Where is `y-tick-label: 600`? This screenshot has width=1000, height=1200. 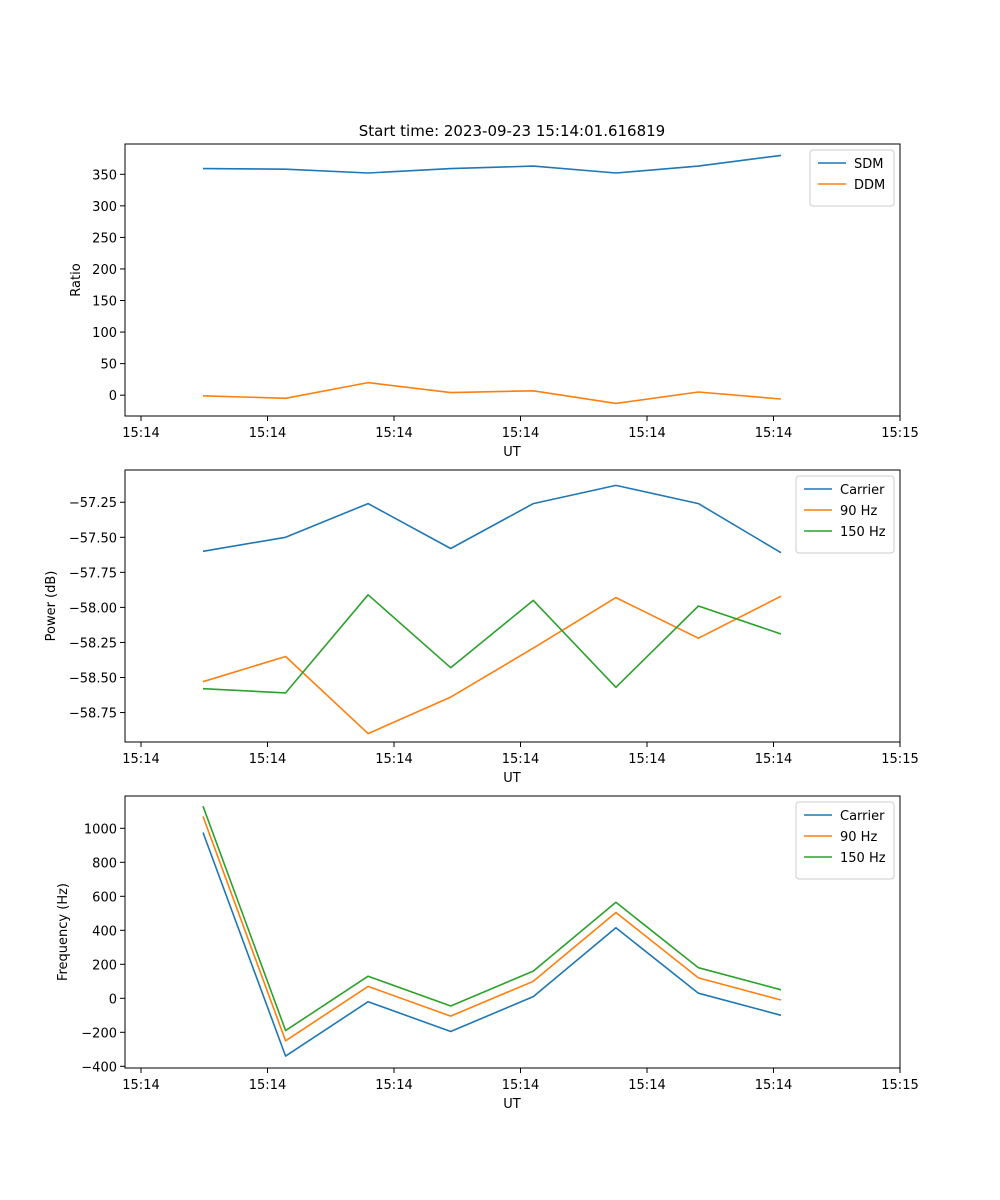
y-tick-label: 600 is located at coordinates (104, 897).